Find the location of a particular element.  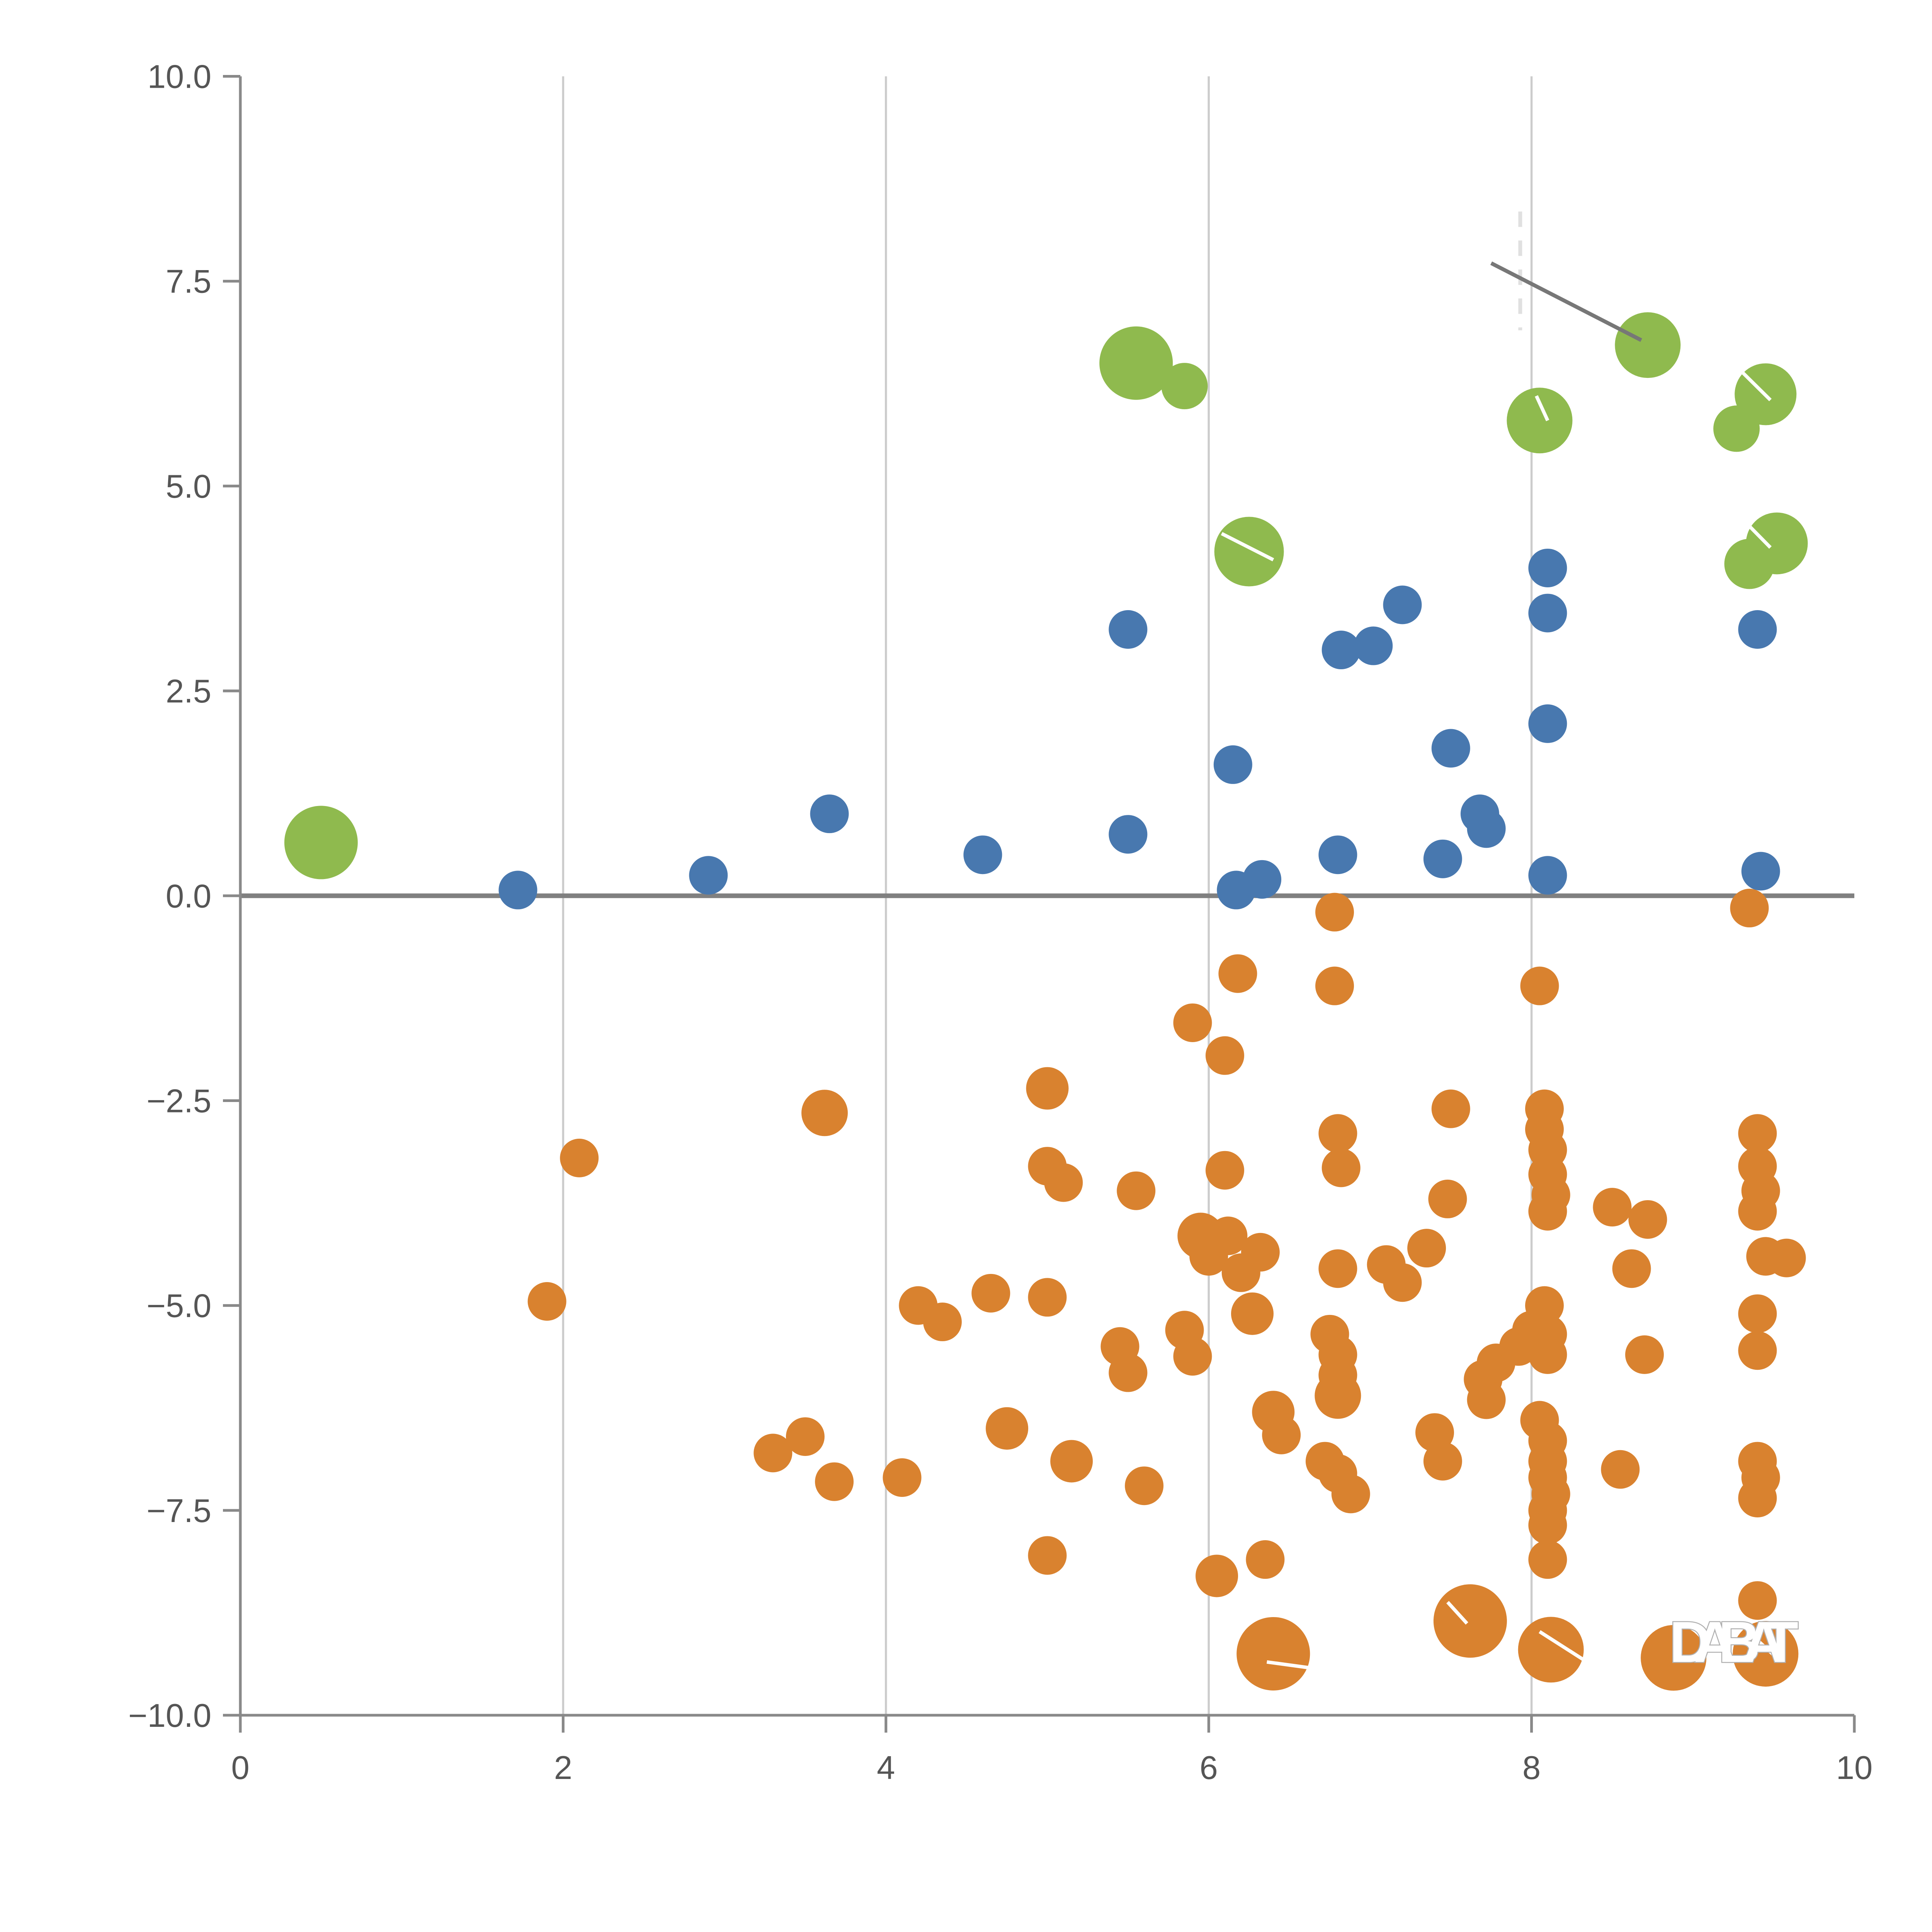

x-tick-label: 4 is located at coordinates (886, 1768).